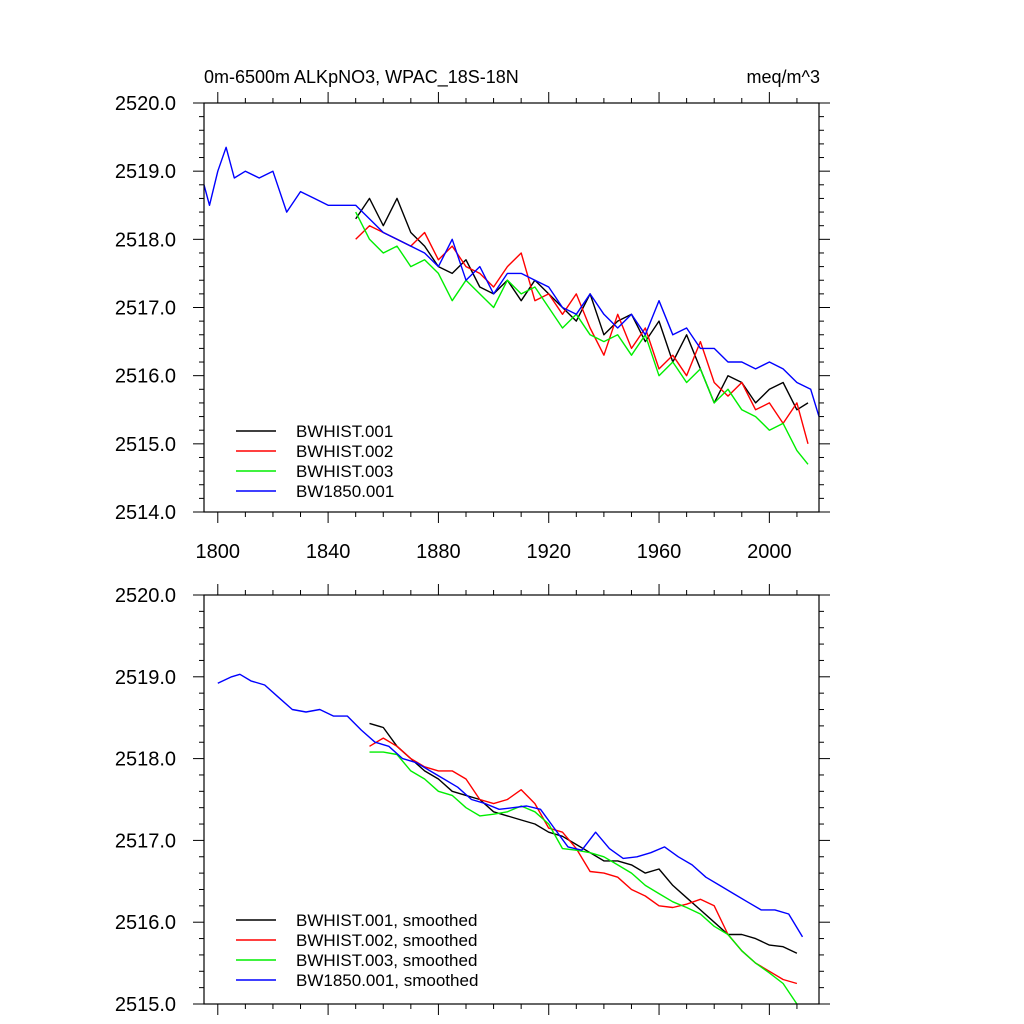 This screenshot has width=1024, height=1024. Describe the element at coordinates (328, 552) in the screenshot. I see `x-tick-label: 1840` at that location.